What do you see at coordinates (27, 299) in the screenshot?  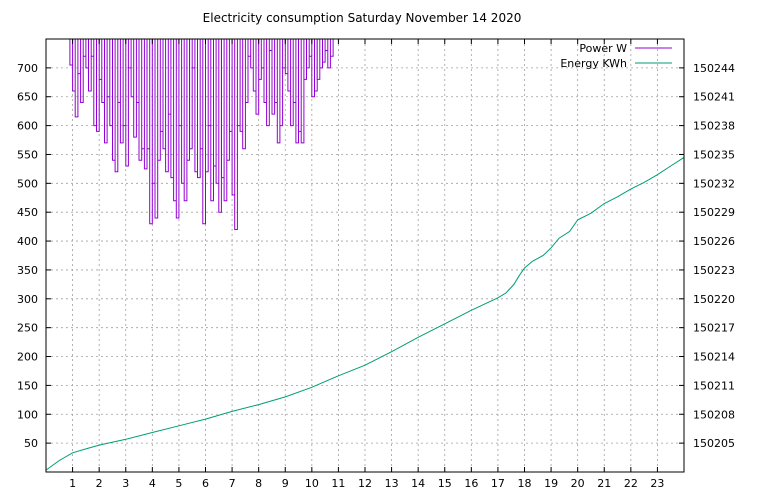 I see `y-left-tick-label: 300` at bounding box center [27, 299].